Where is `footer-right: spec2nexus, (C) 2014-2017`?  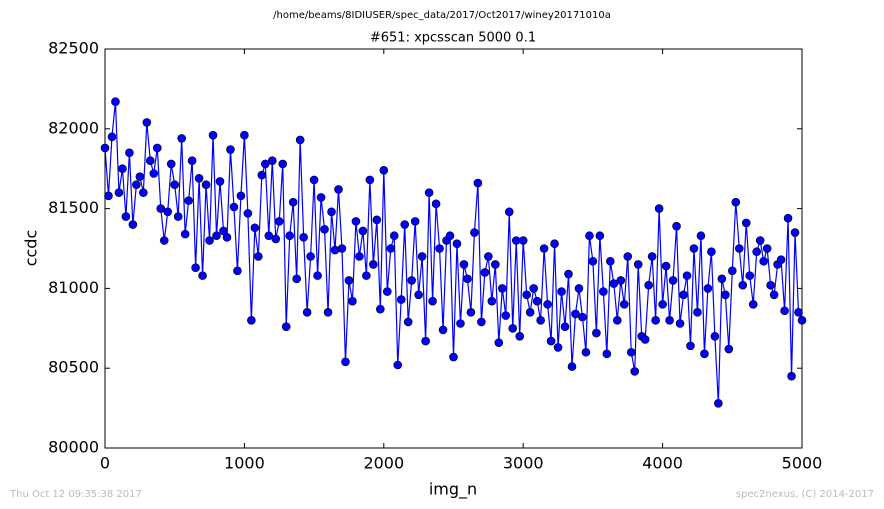
footer-right: spec2nexus, (C) 2014-2017 is located at coordinates (805, 494).